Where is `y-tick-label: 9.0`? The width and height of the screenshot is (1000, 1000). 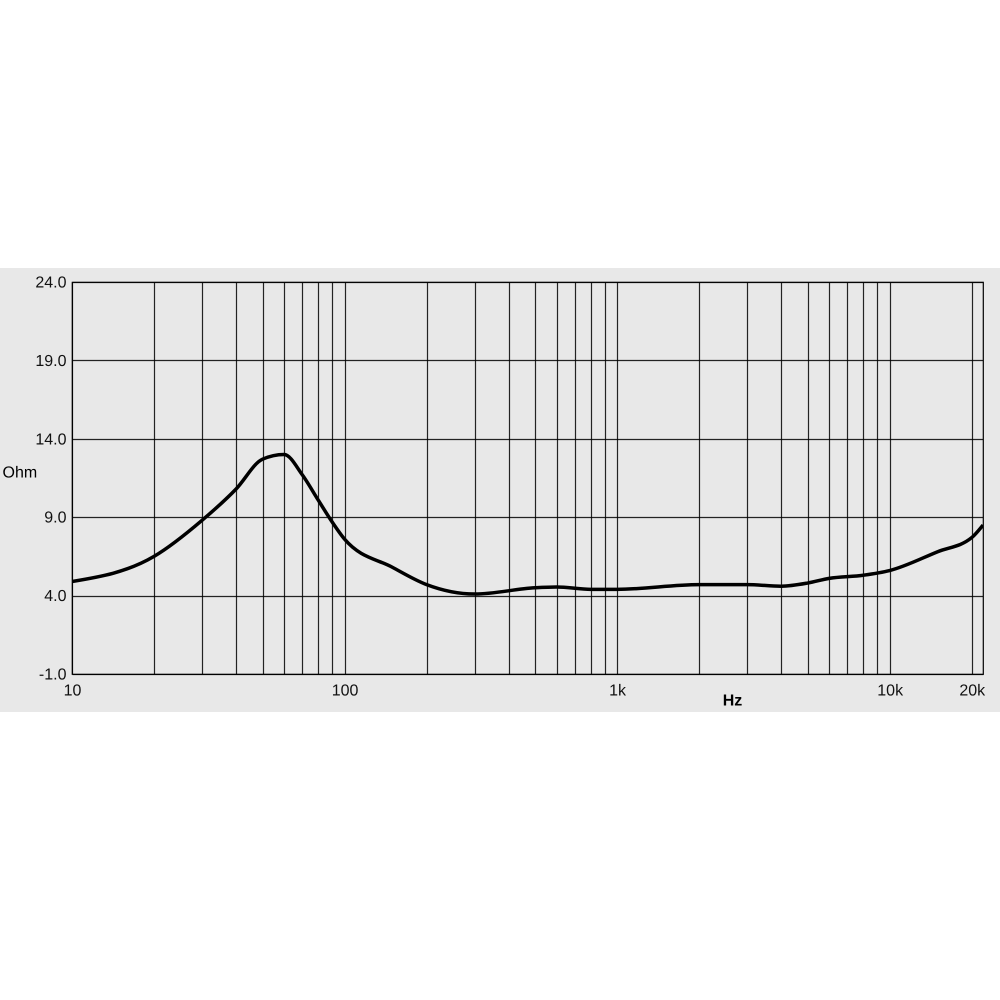
y-tick-label: 9.0 is located at coordinates (55, 518).